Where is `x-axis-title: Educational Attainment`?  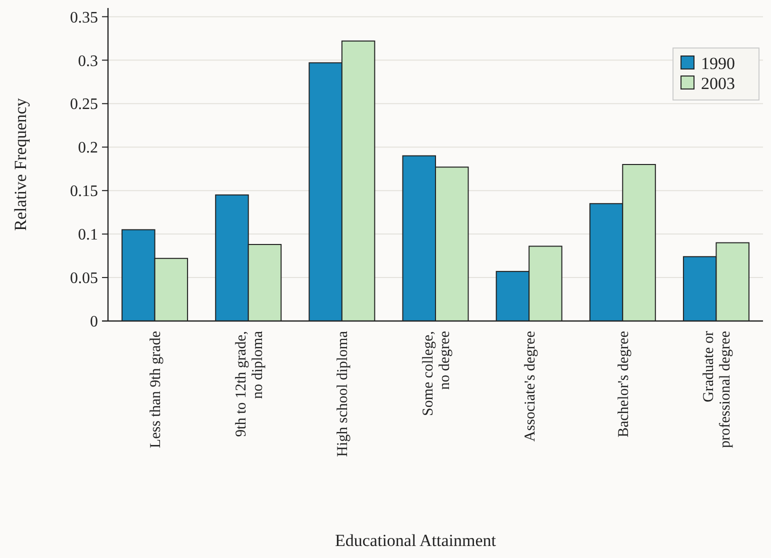
x-axis-title: Educational Attainment is located at coordinates (415, 540).